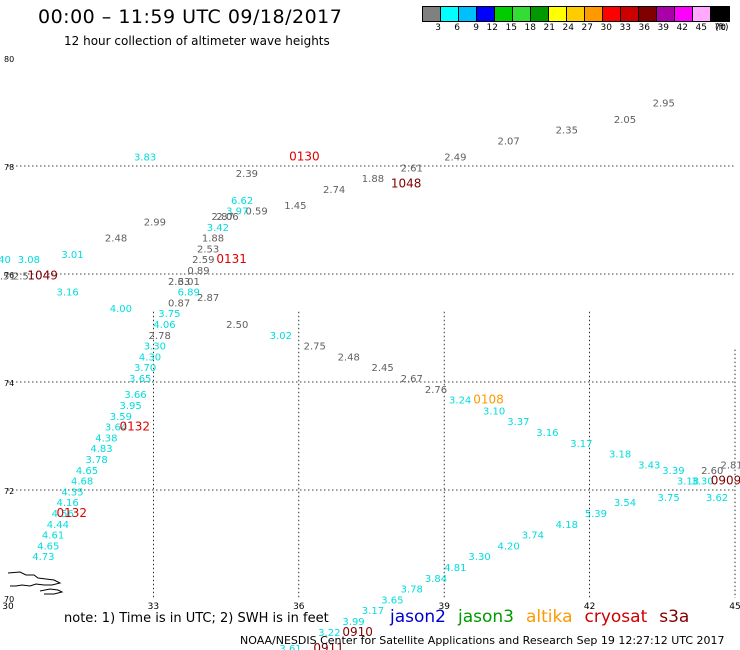 Image resolution: width=740 pixels, height=650 pixels. What do you see at coordinates (616, 617) in the screenshot?
I see `legend-cryosat: cryosat` at bounding box center [616, 617].